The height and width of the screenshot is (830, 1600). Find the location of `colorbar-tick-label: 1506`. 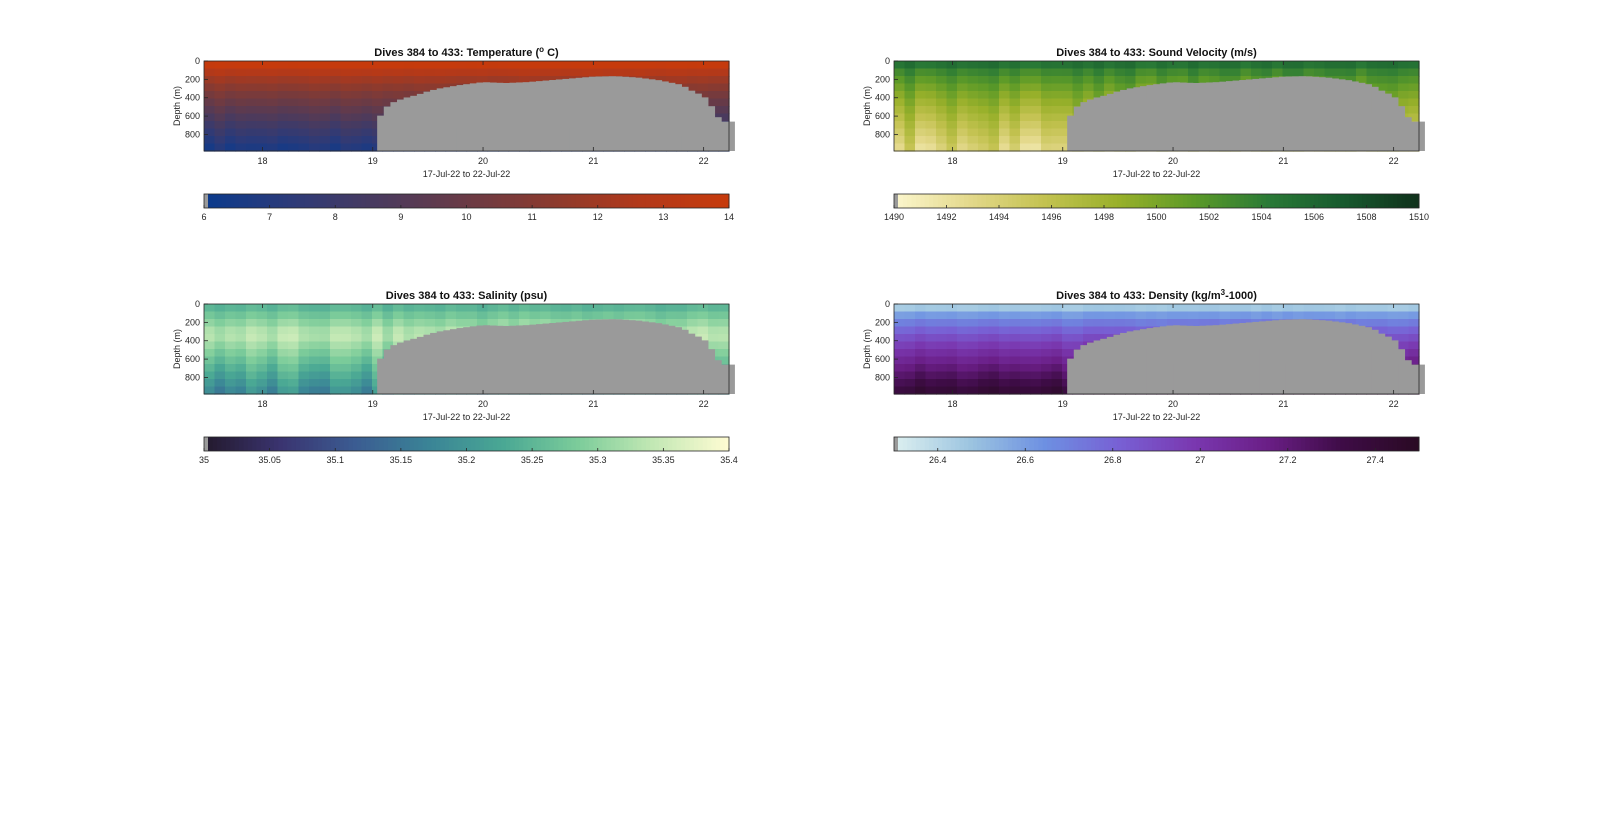

colorbar-tick-label: 1506 is located at coordinates (1314, 217).